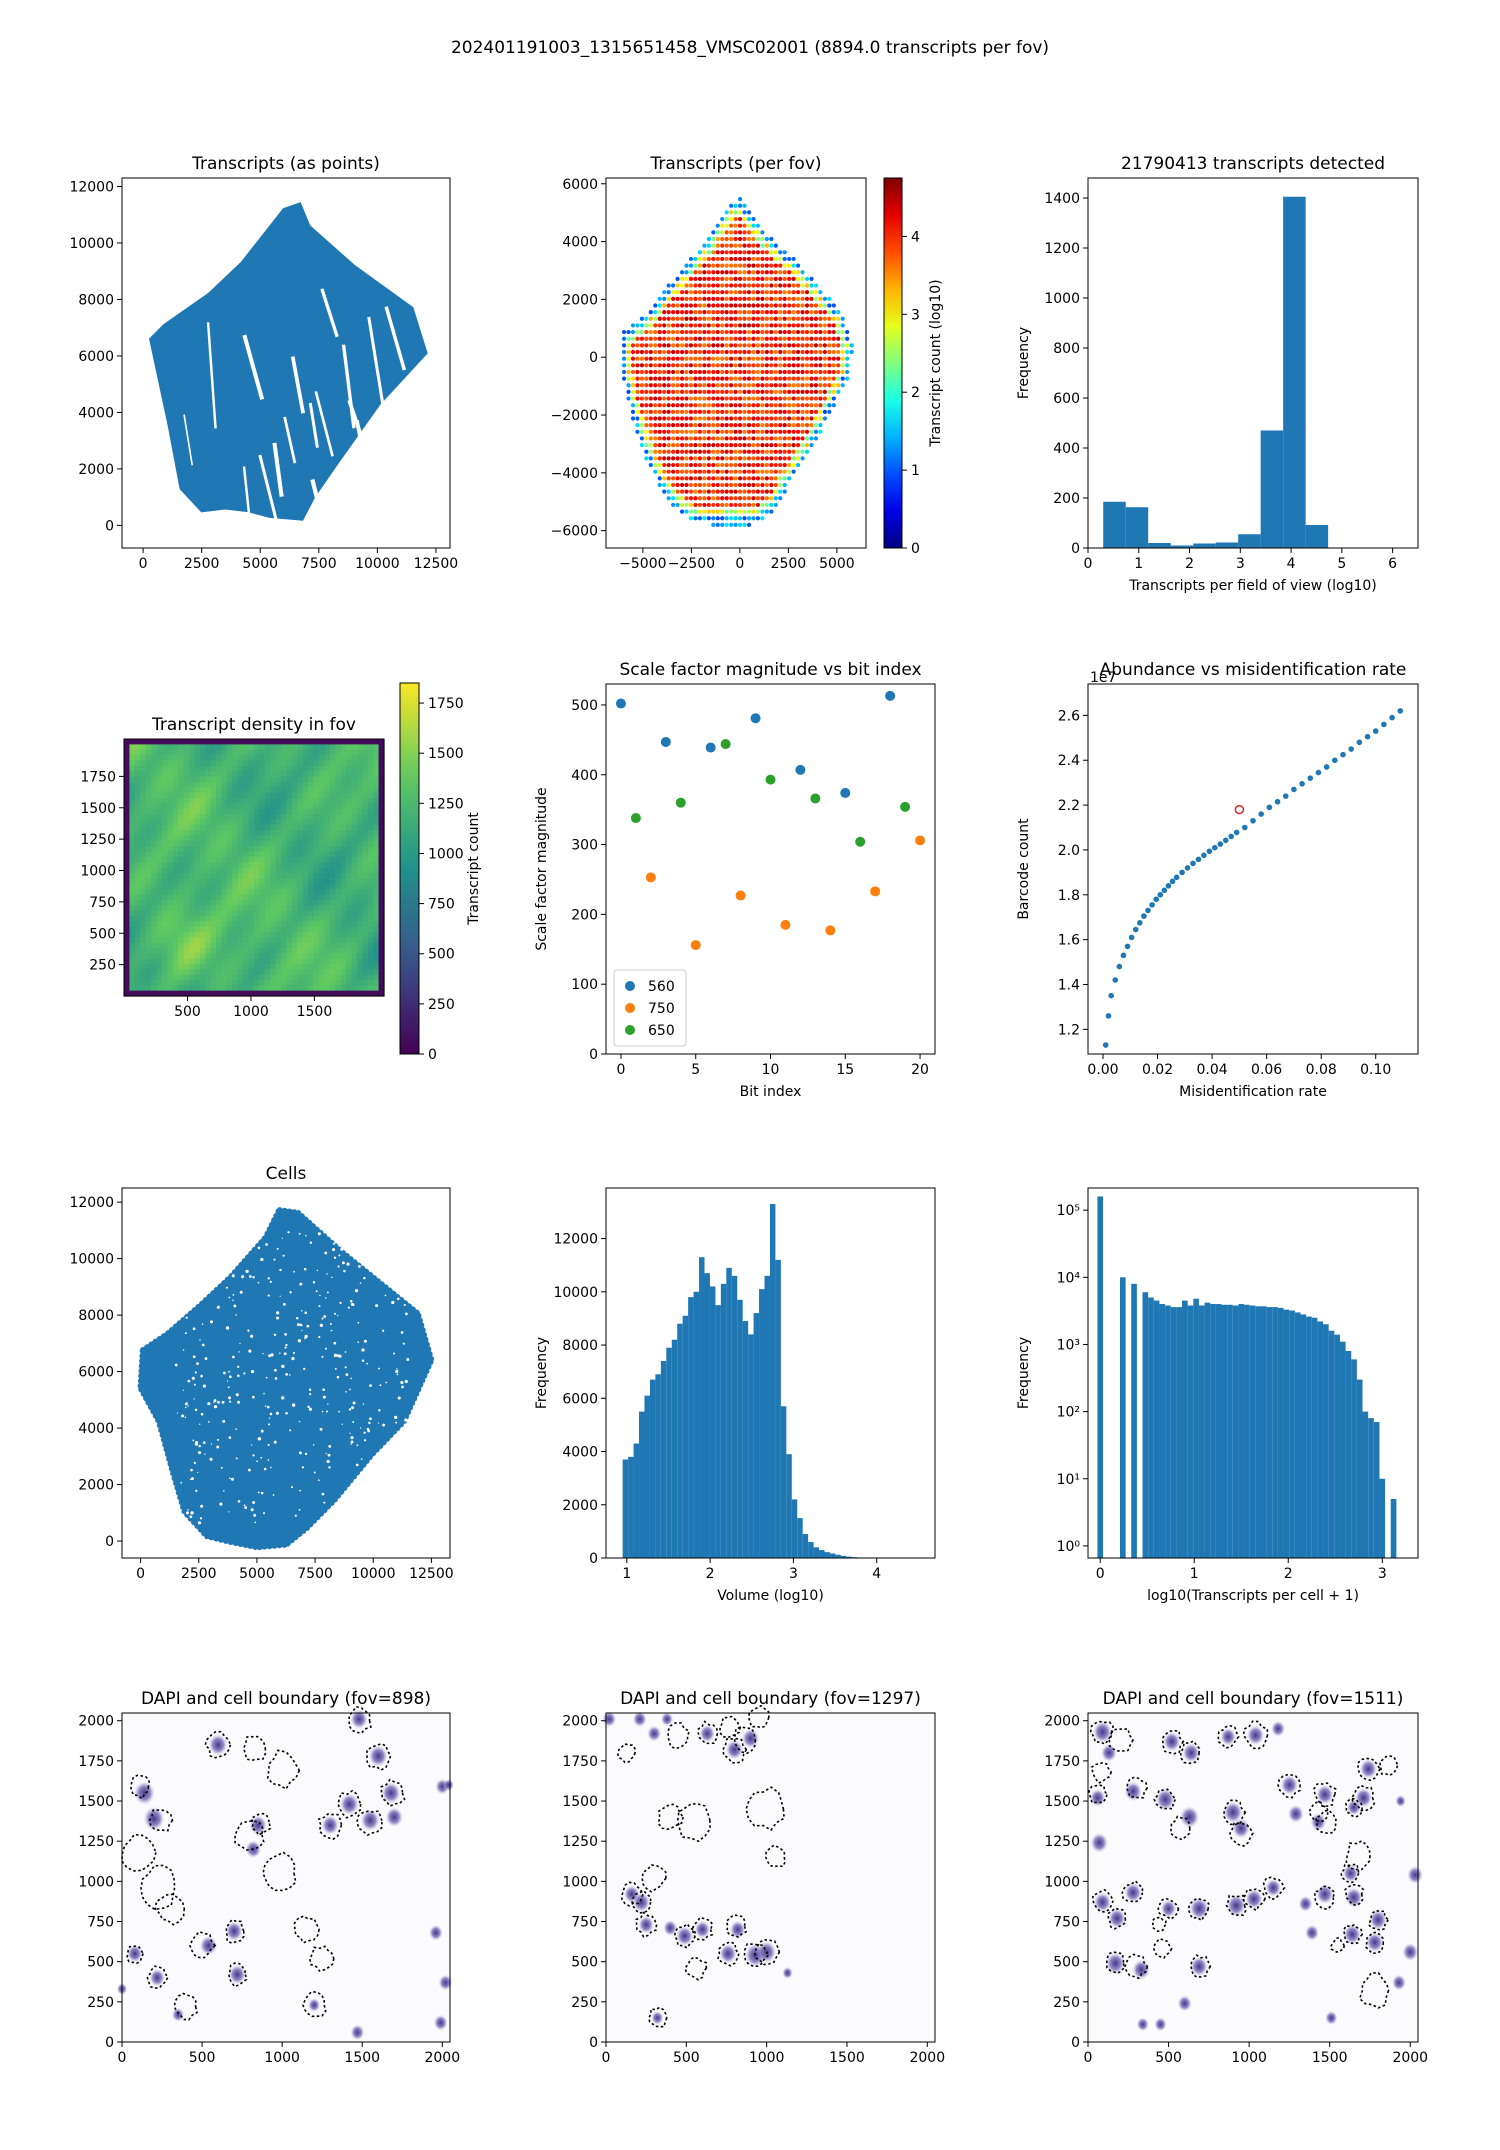 The image size is (1500, 2150). What do you see at coordinates (279, 1871) in the screenshot?
I see `cell-boundary` at bounding box center [279, 1871].